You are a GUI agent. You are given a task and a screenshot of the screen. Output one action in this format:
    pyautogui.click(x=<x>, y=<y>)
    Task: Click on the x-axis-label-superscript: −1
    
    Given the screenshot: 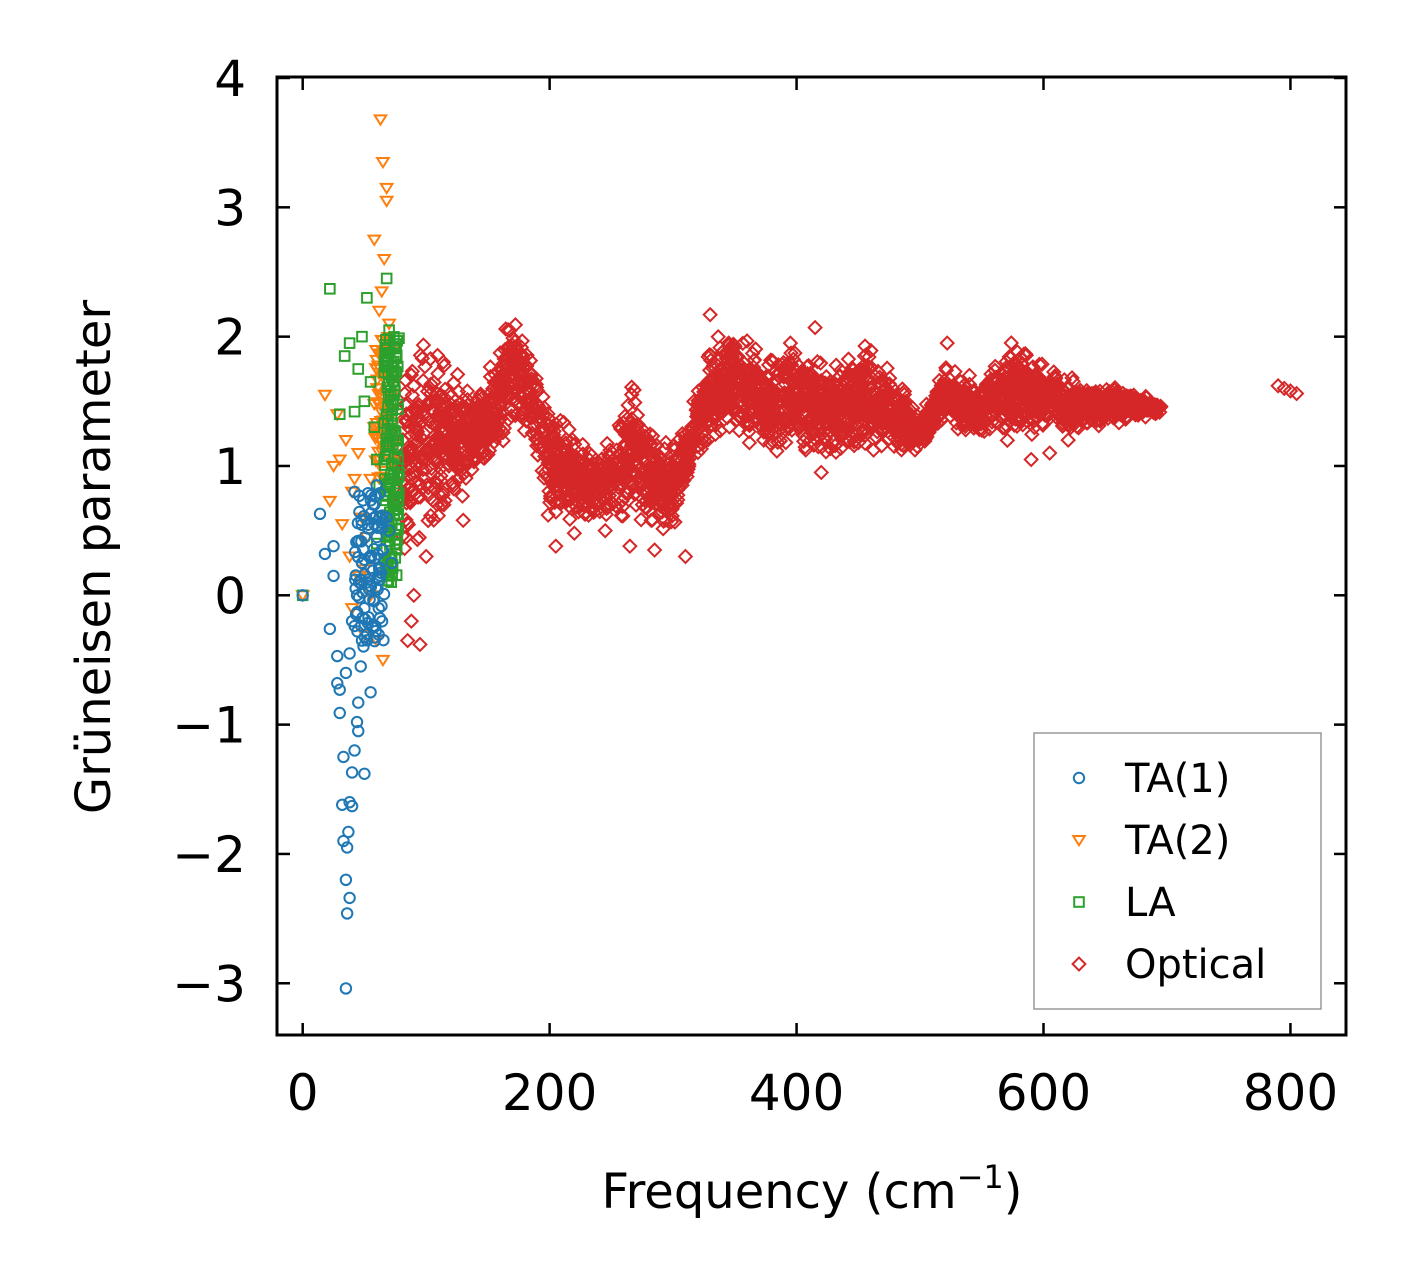 What is the action you would take?
    pyautogui.click(x=980, y=1177)
    